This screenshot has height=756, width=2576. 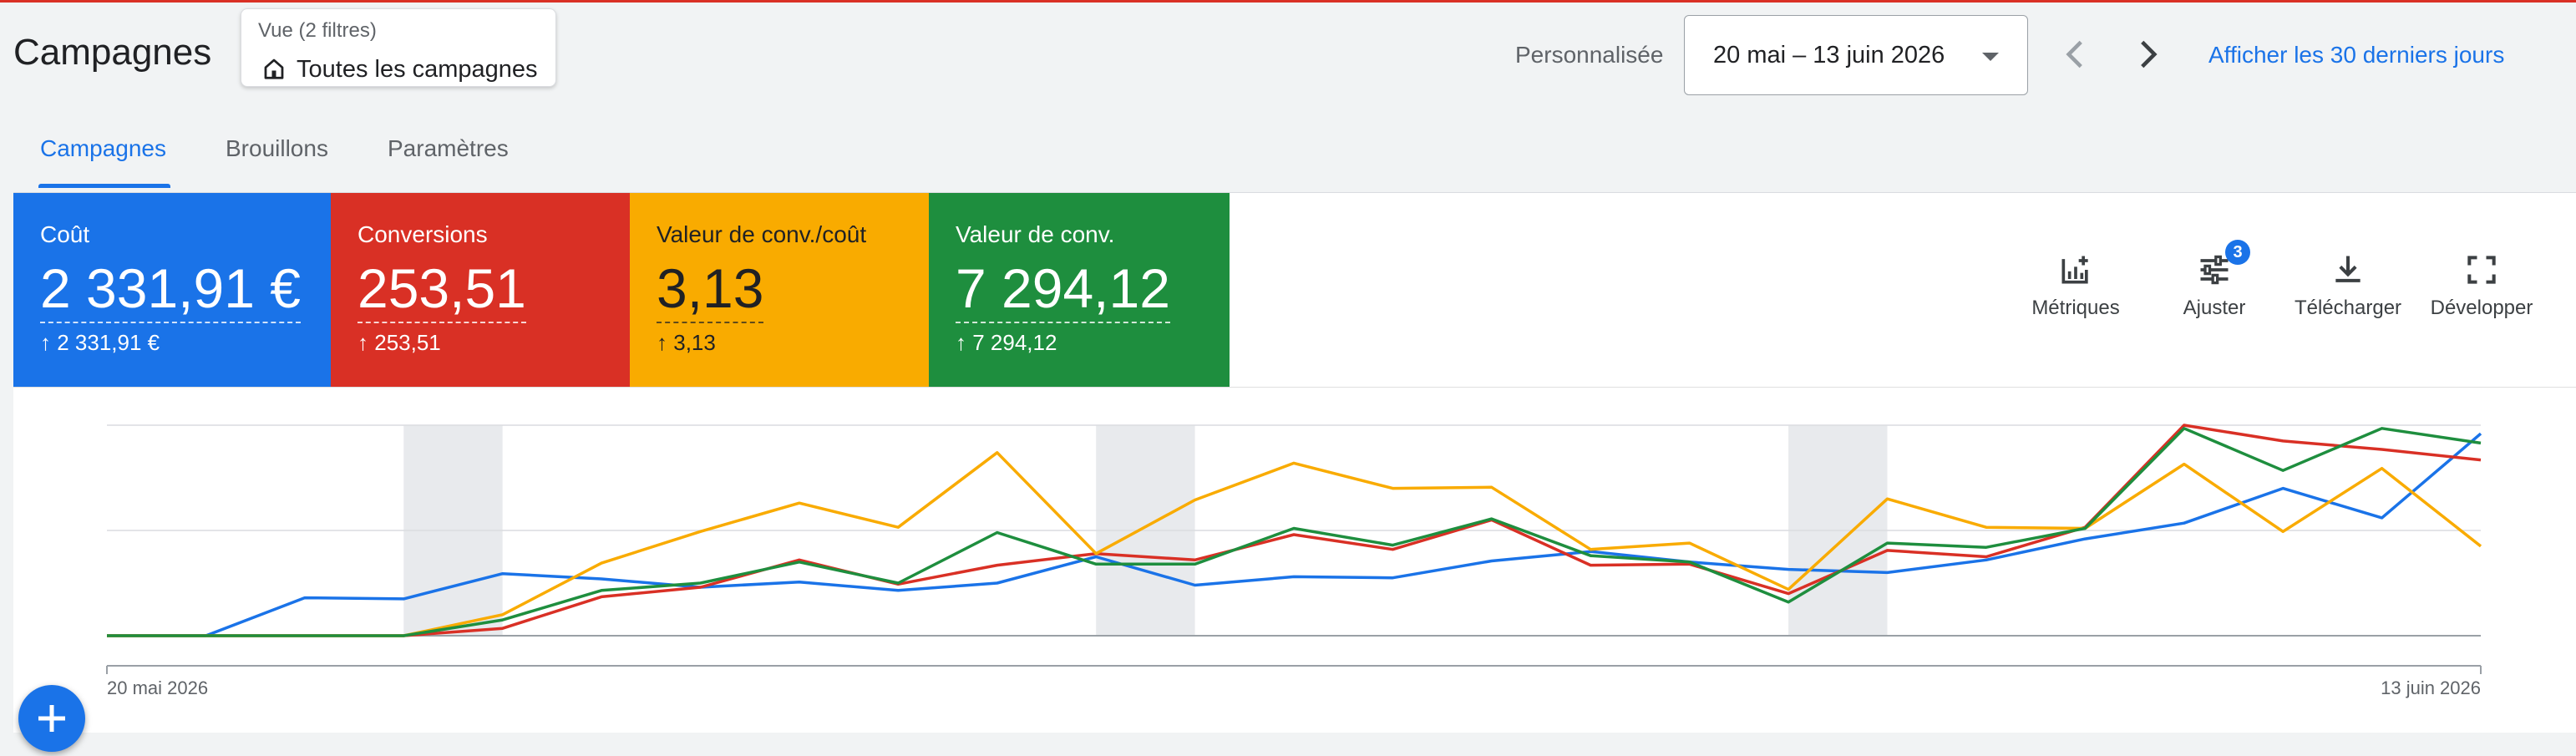 What do you see at coordinates (2075, 308) in the screenshot?
I see `metrics-label: Métriques` at bounding box center [2075, 308].